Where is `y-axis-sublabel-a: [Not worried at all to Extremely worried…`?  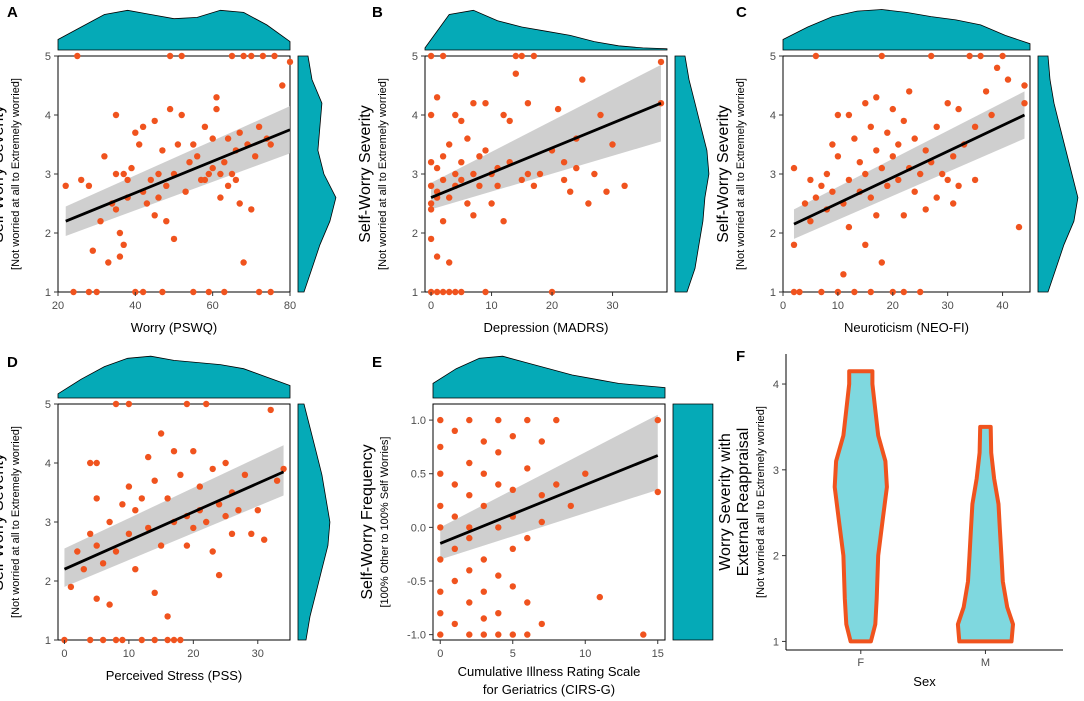 y-axis-sublabel-a: [Not worried at all to Extremely worried… is located at coordinates (16, 174).